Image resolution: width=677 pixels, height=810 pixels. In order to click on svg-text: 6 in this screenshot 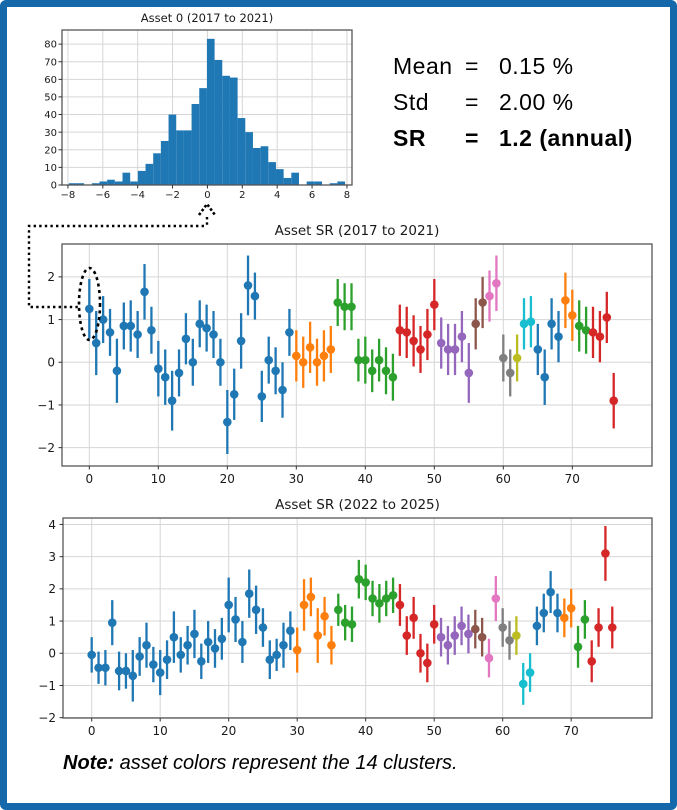, I will do `click(312, 195)`.